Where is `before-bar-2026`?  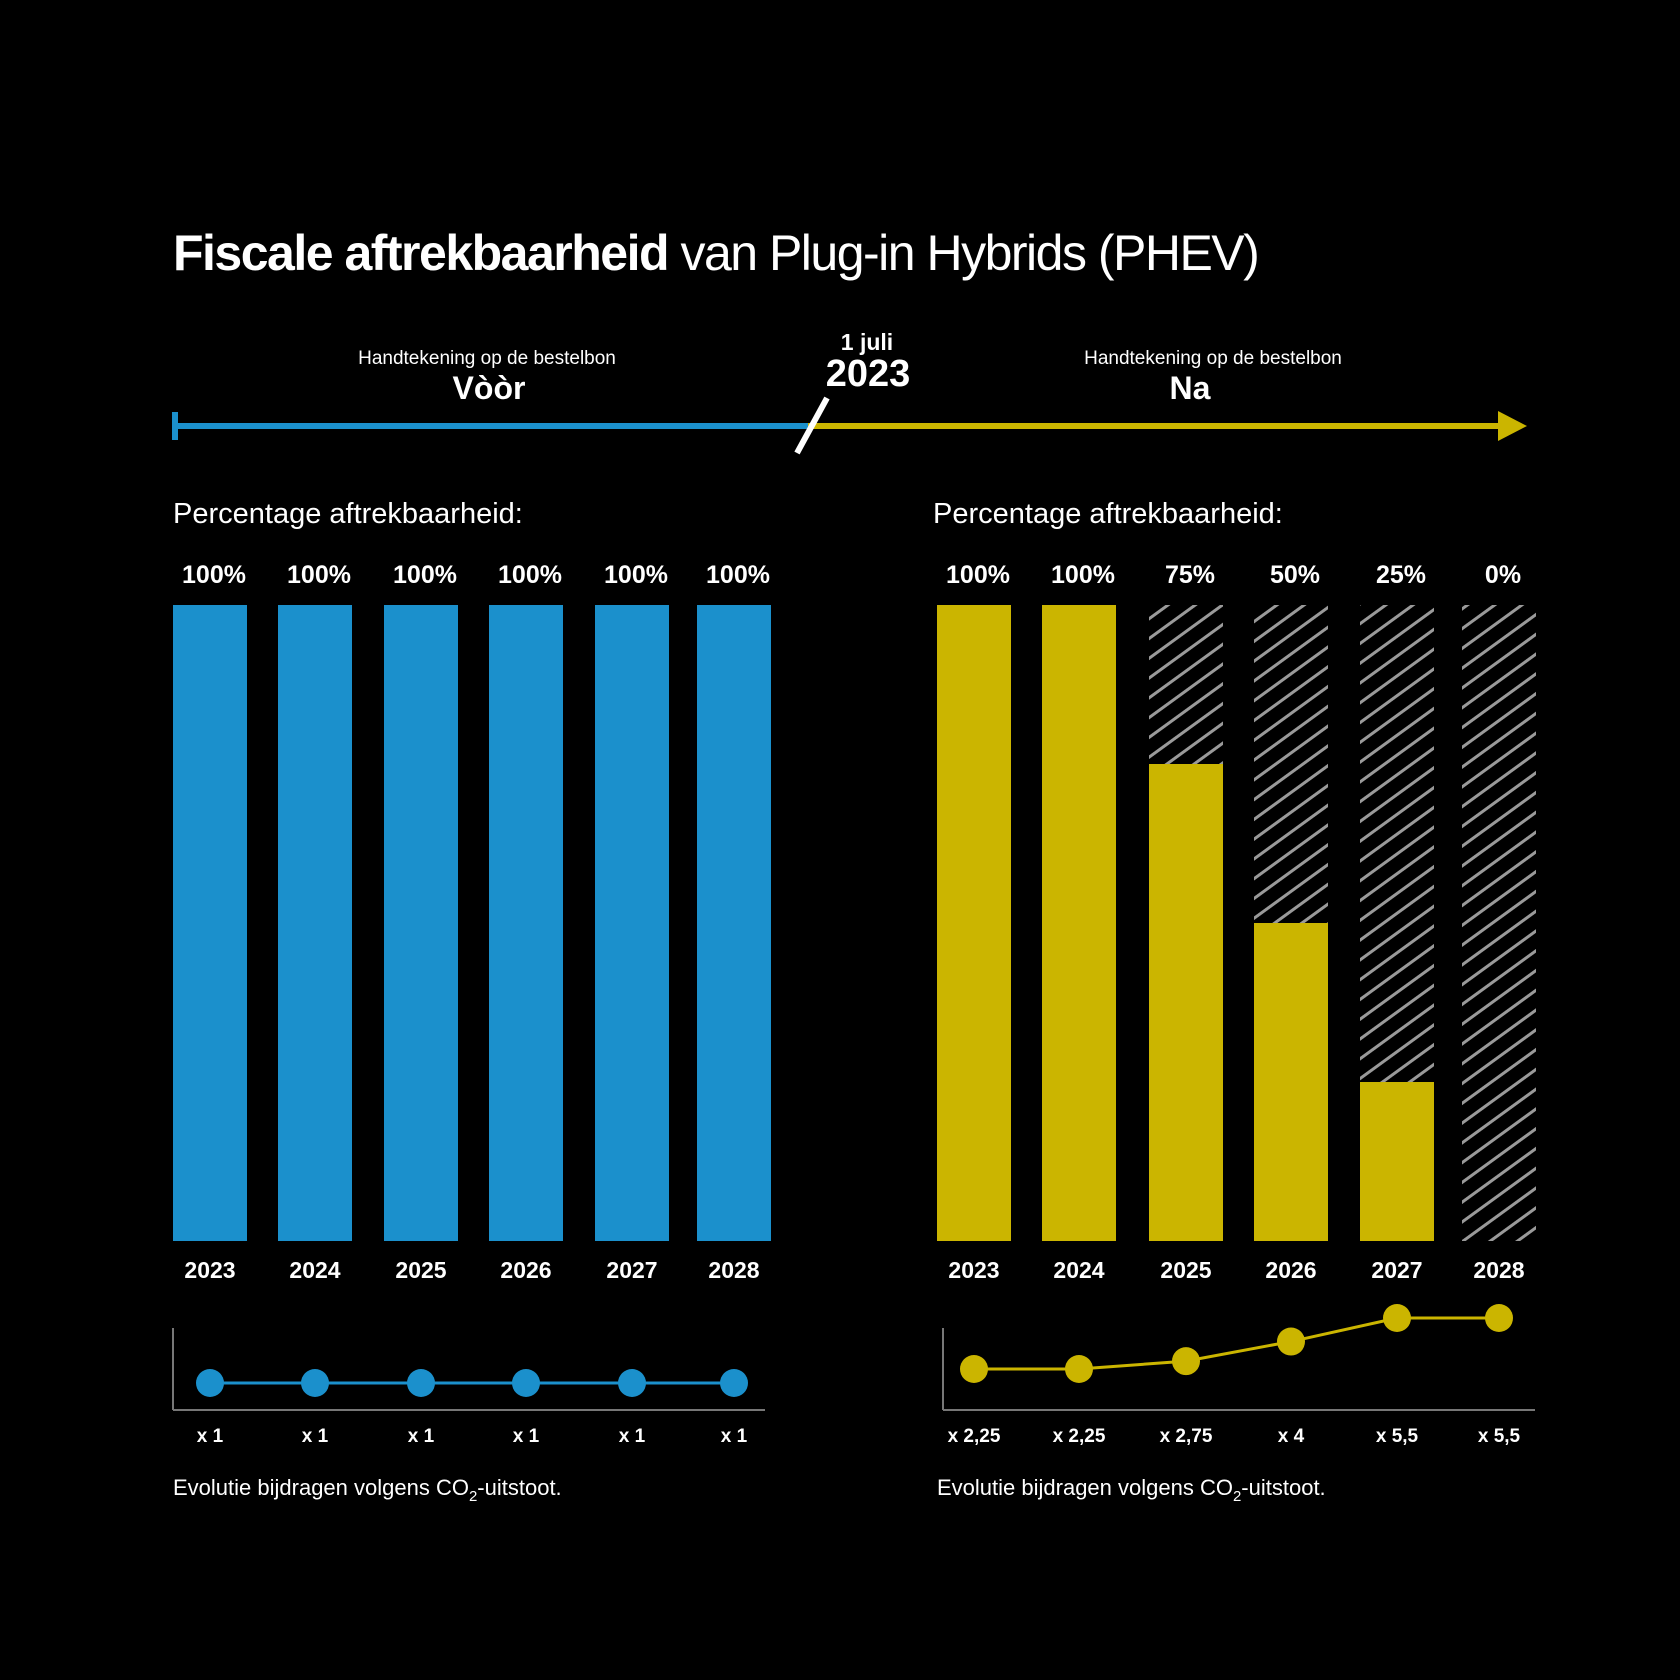 before-bar-2026 is located at coordinates (526, 923).